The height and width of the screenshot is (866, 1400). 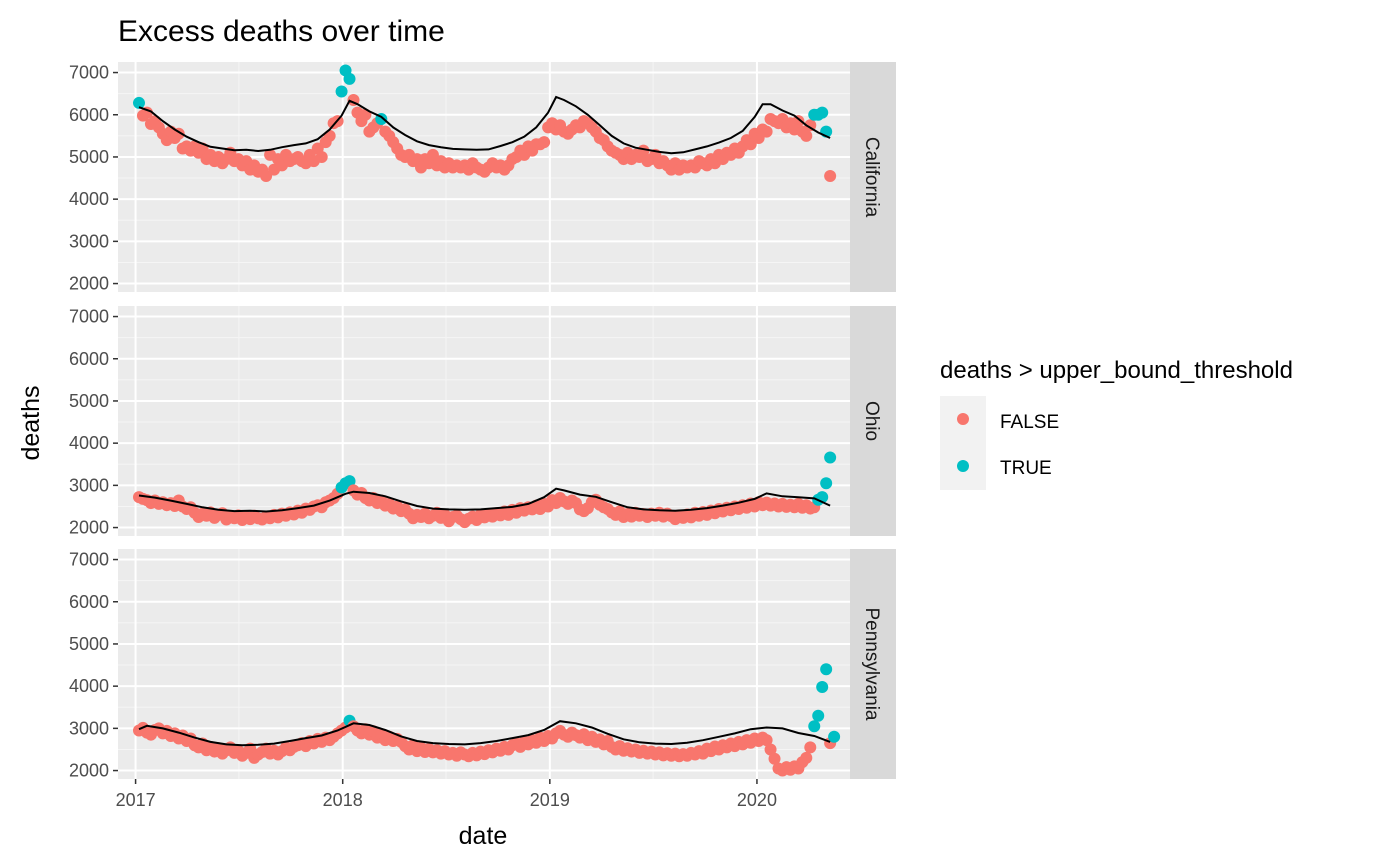 What do you see at coordinates (1026, 468) in the screenshot?
I see `legend-label-true: TRUE` at bounding box center [1026, 468].